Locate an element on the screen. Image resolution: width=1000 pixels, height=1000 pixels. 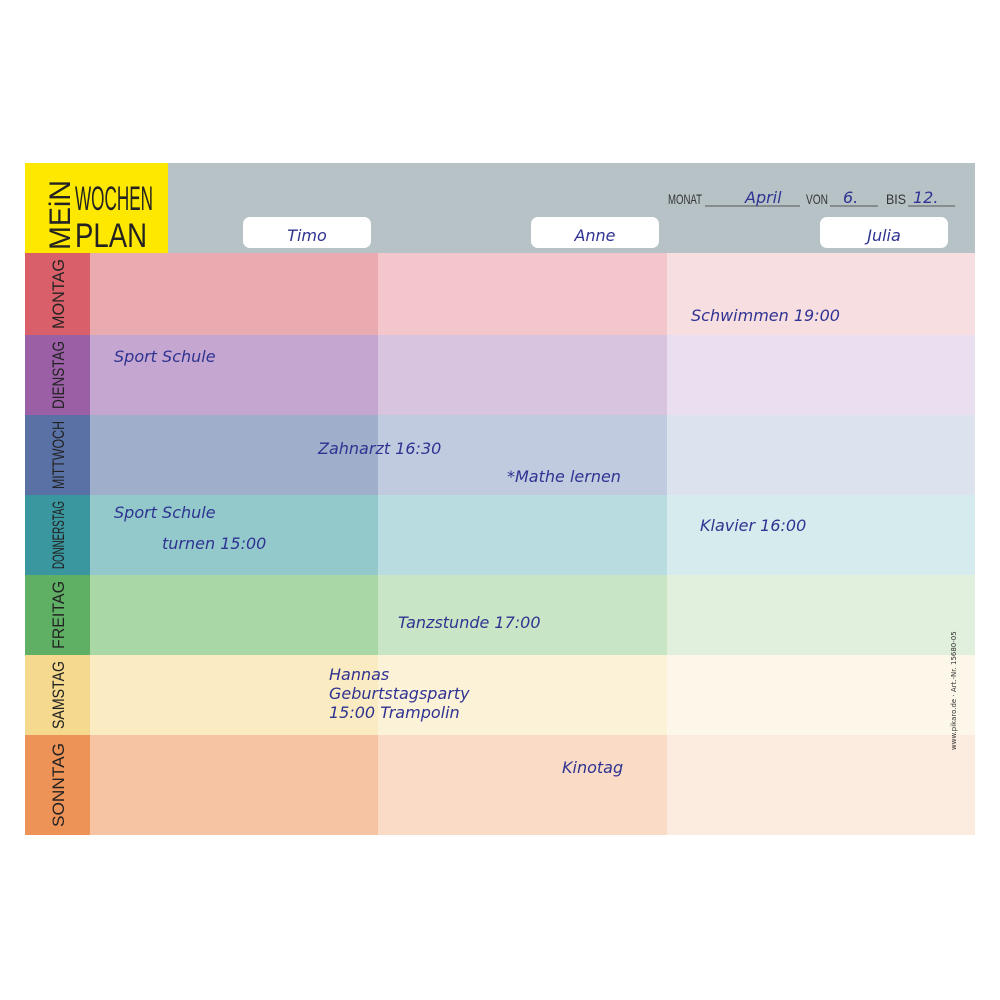
entry-text: Schwimmen 19:00 is located at coordinates (765, 315).